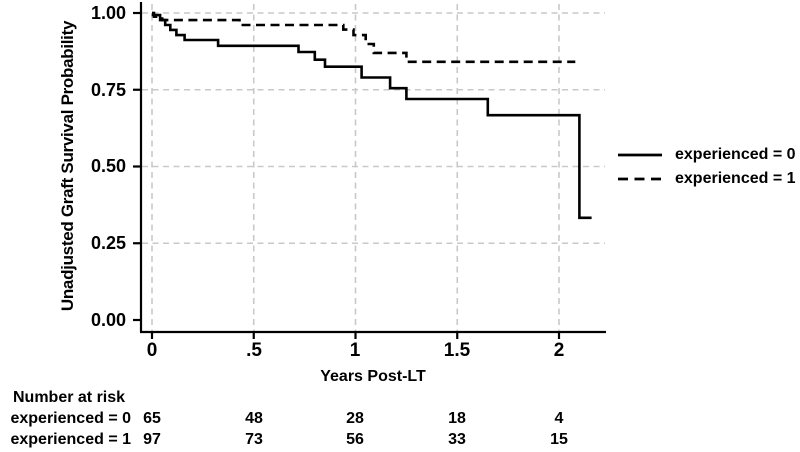  What do you see at coordinates (559, 439) in the screenshot?
I see `risk-count: 15` at bounding box center [559, 439].